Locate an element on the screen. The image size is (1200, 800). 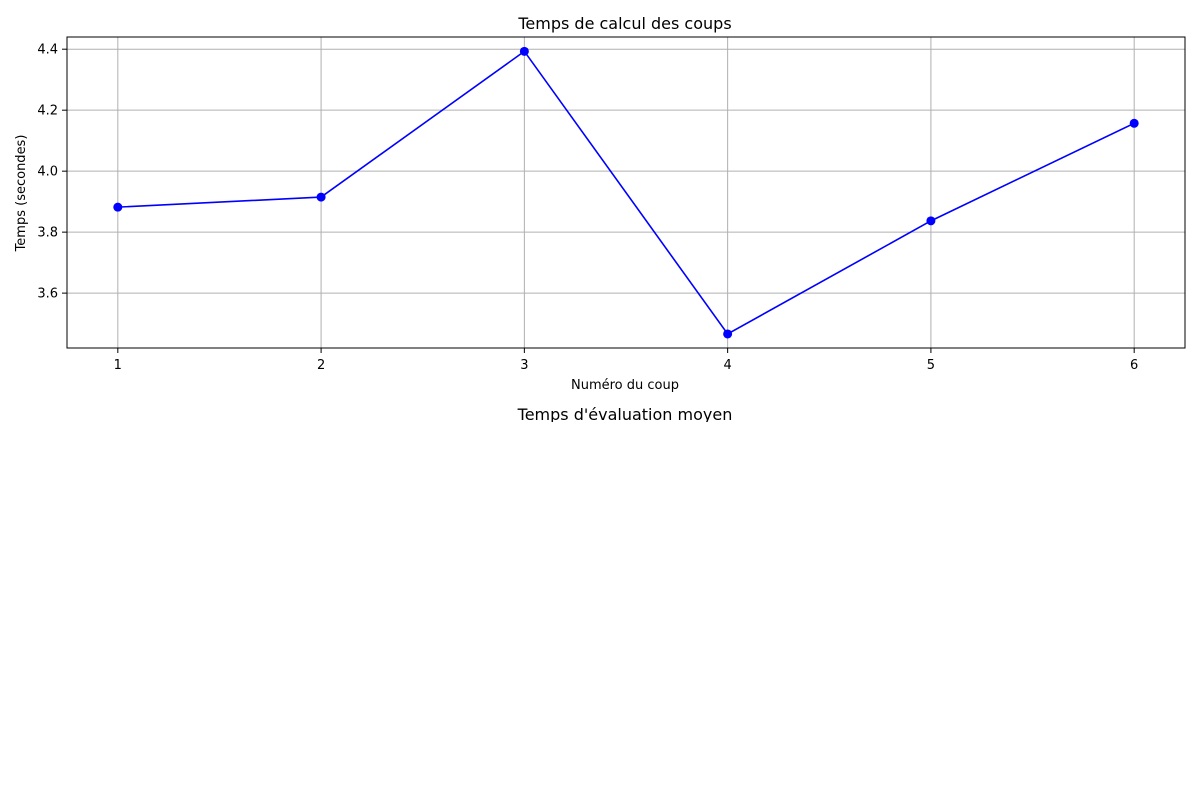
y-tick-label: 4.0 is located at coordinates (47, 172).